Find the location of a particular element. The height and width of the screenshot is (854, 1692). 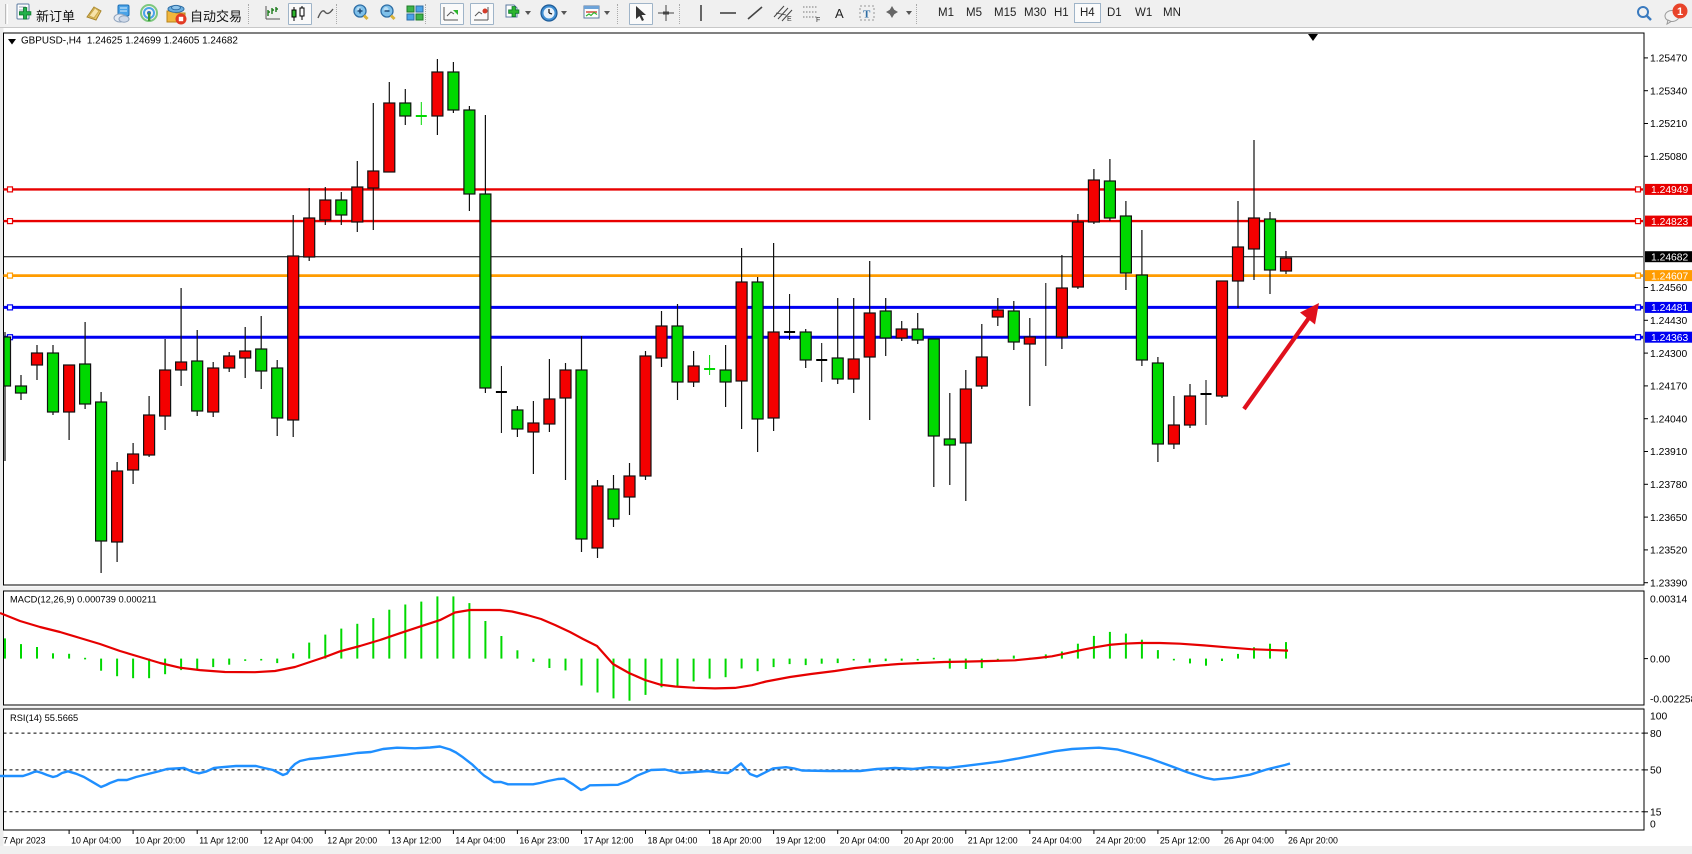

svg-text: 16 Apr 23:00 is located at coordinates (544, 841).